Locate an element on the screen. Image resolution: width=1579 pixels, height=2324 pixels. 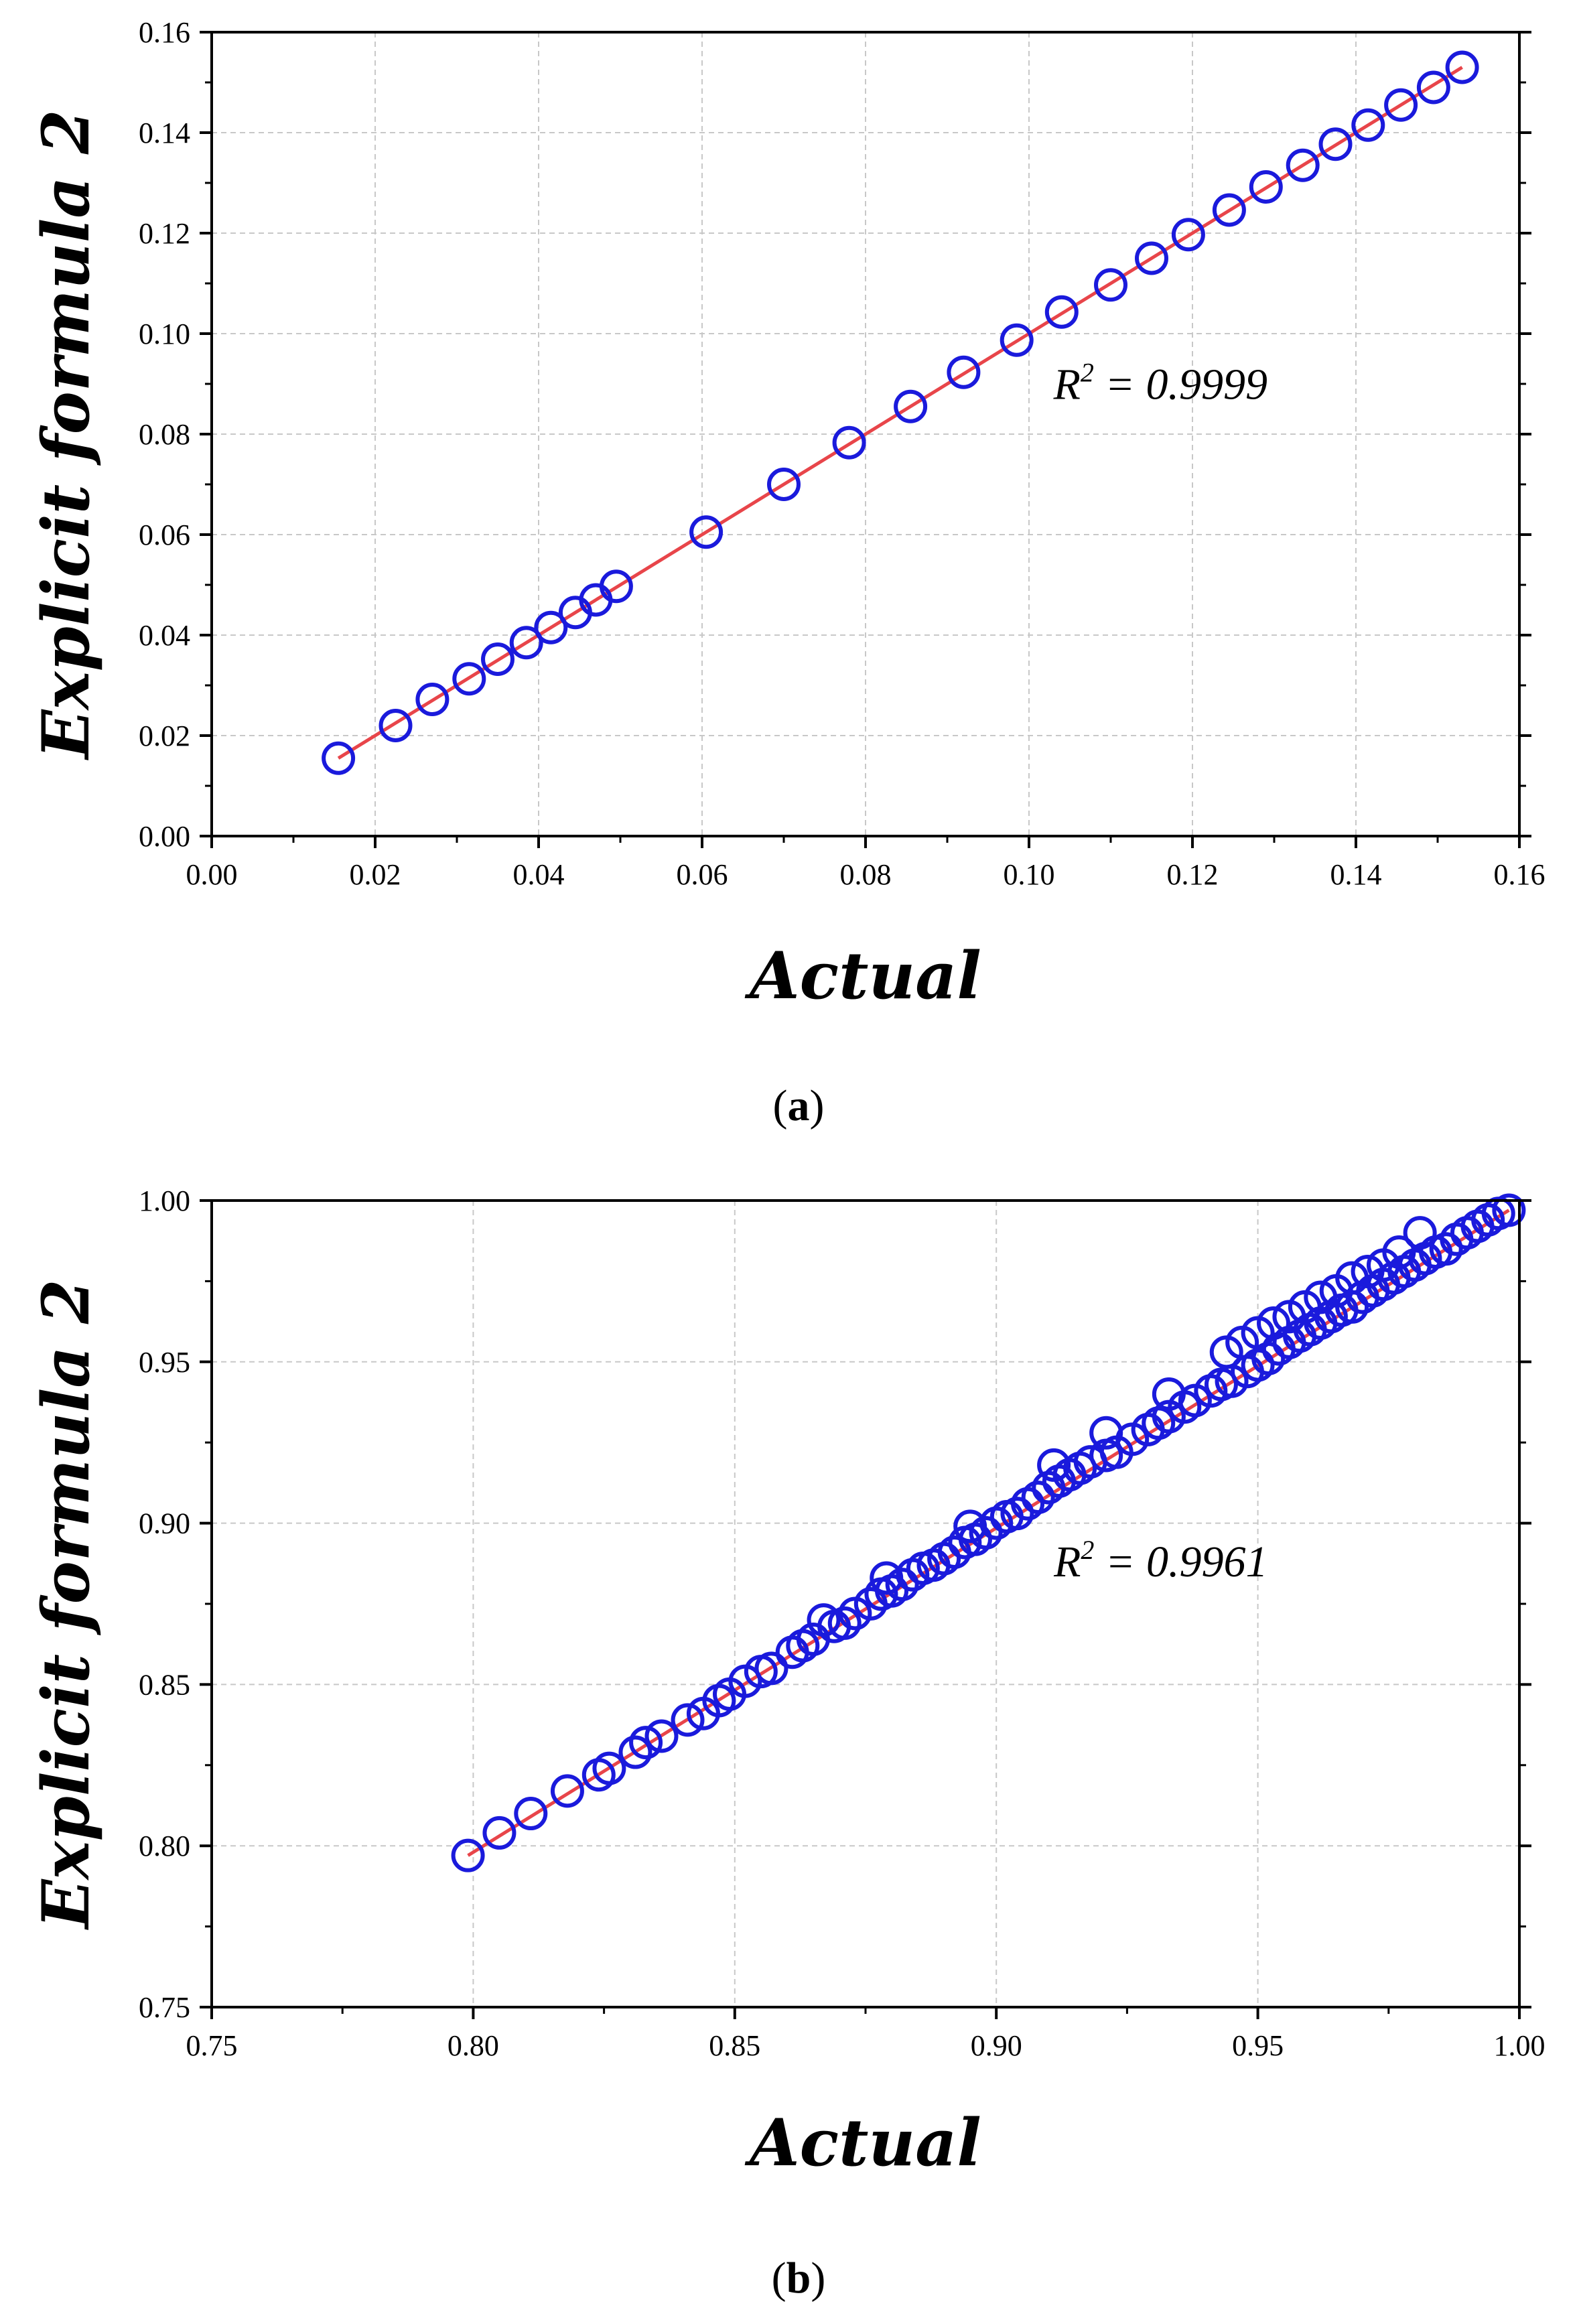
panel-b-y-tick-label: 0.90 is located at coordinates (164, 1523).